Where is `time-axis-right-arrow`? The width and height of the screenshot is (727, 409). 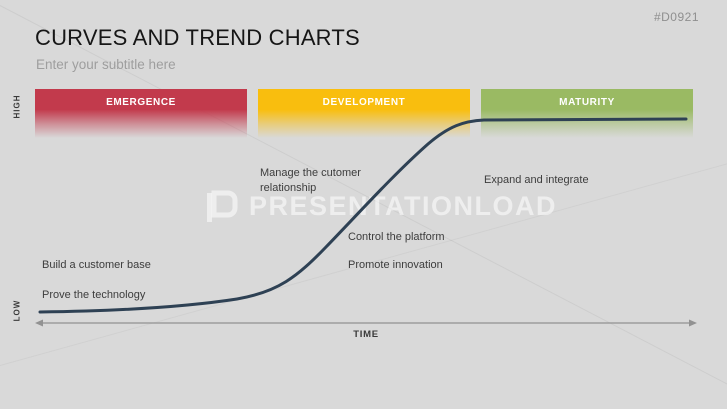
time-axis-right-arrow is located at coordinates (693, 323).